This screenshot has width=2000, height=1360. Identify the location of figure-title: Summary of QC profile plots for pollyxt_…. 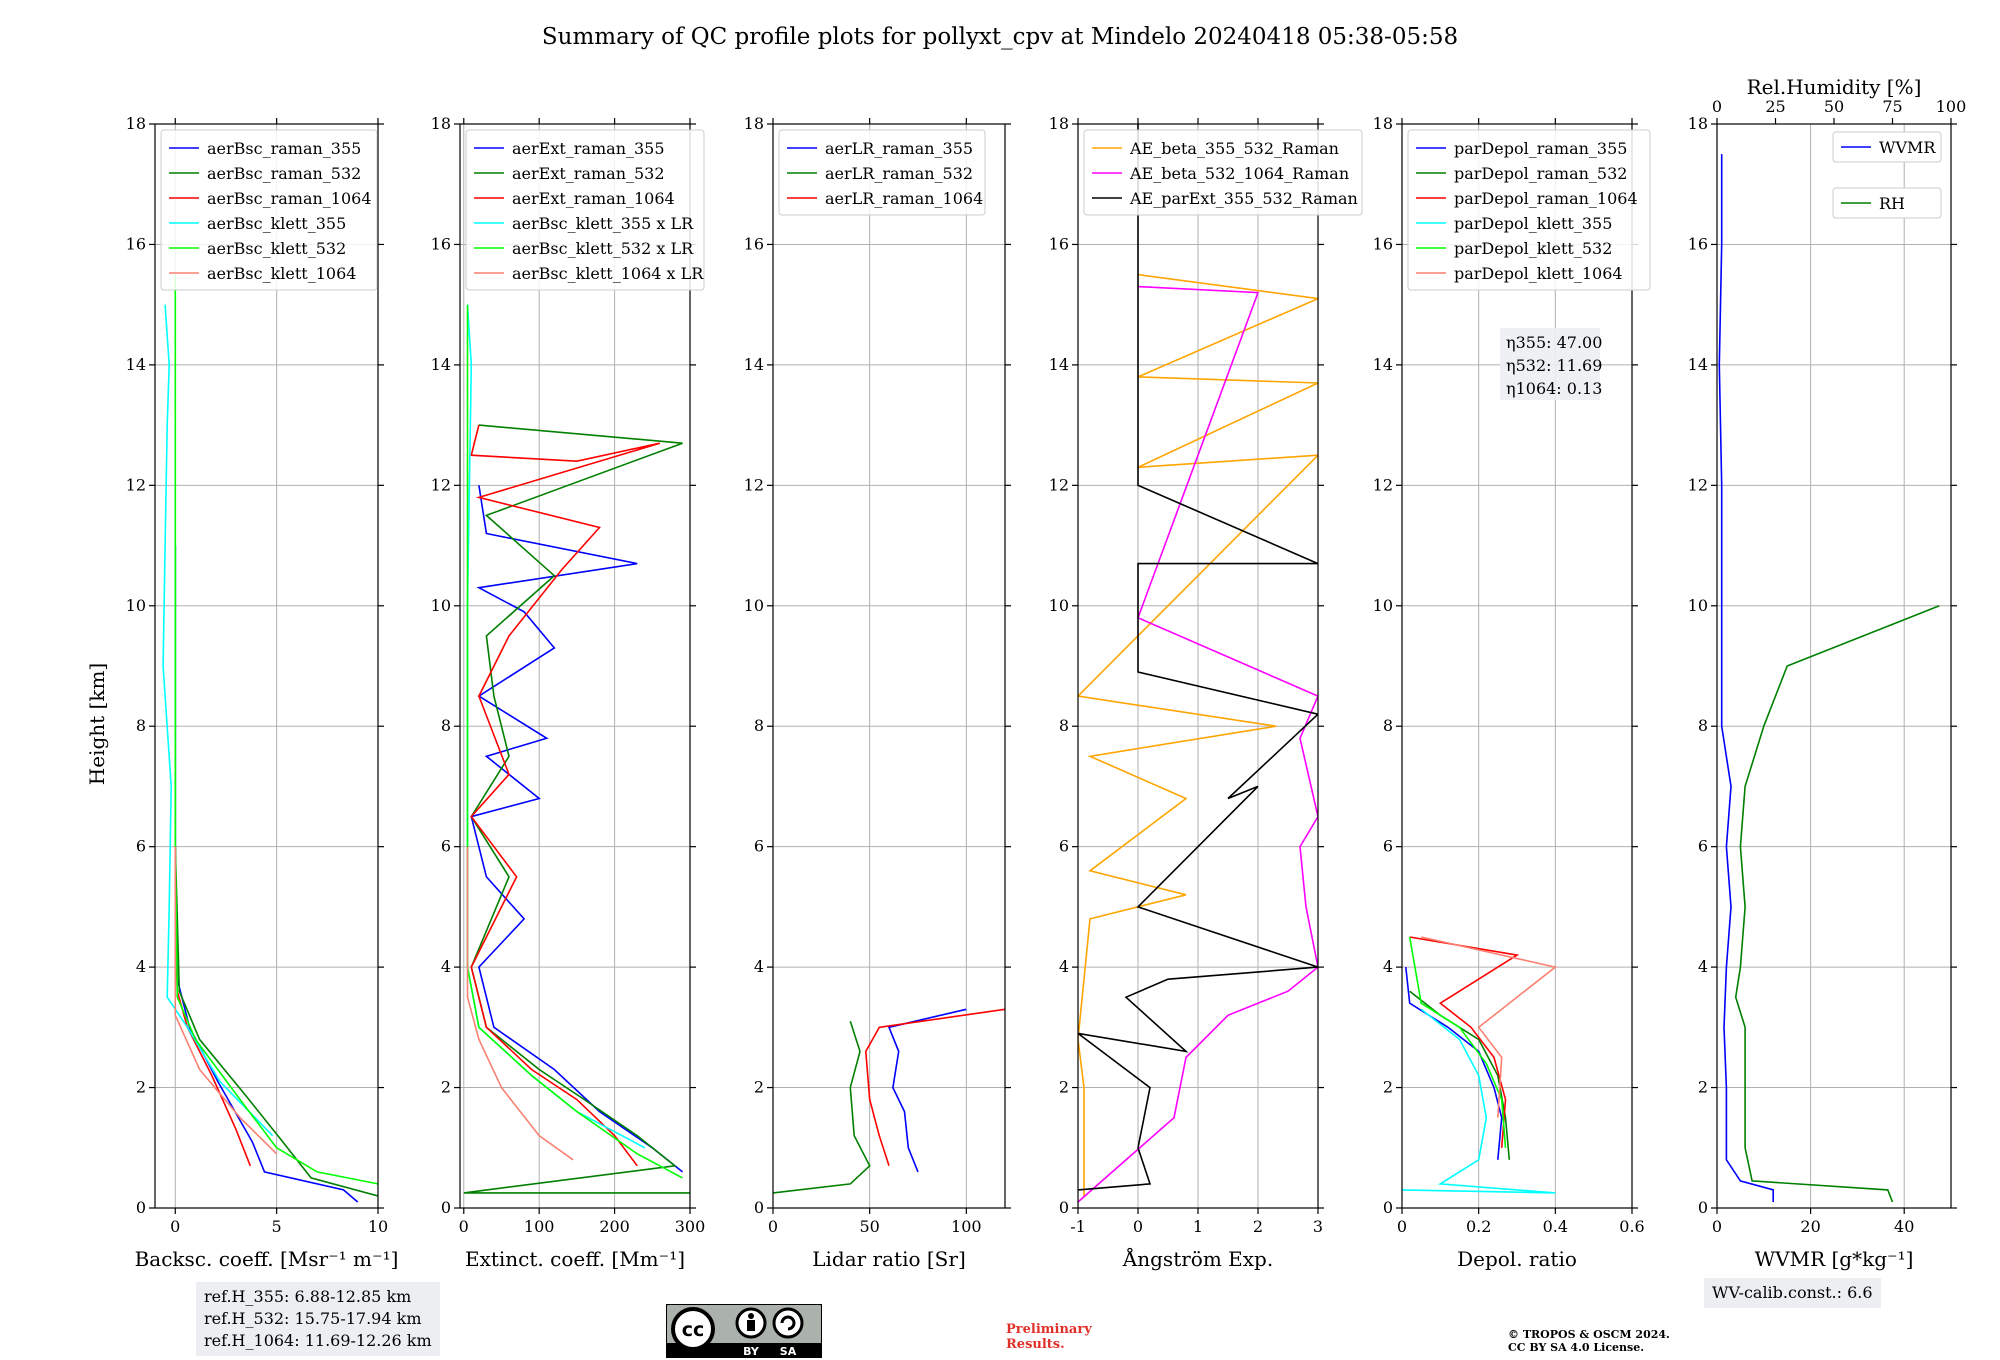
(1000, 37).